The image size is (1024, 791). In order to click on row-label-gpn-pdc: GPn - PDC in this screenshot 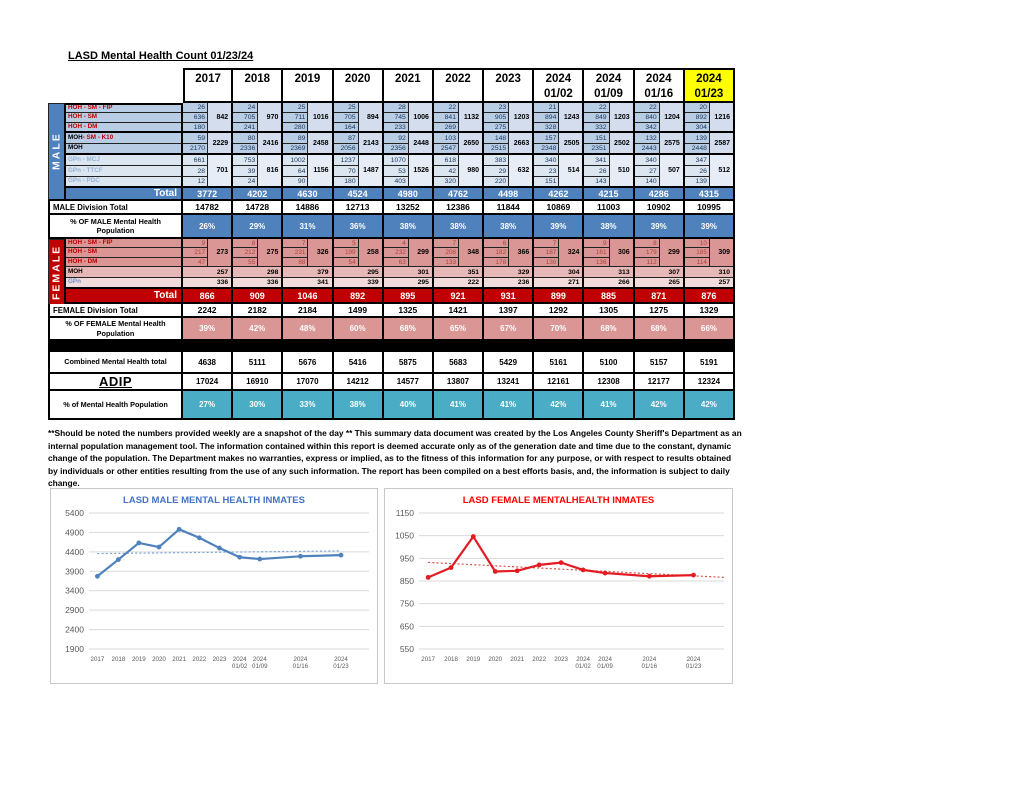, I will do `click(124, 182)`.